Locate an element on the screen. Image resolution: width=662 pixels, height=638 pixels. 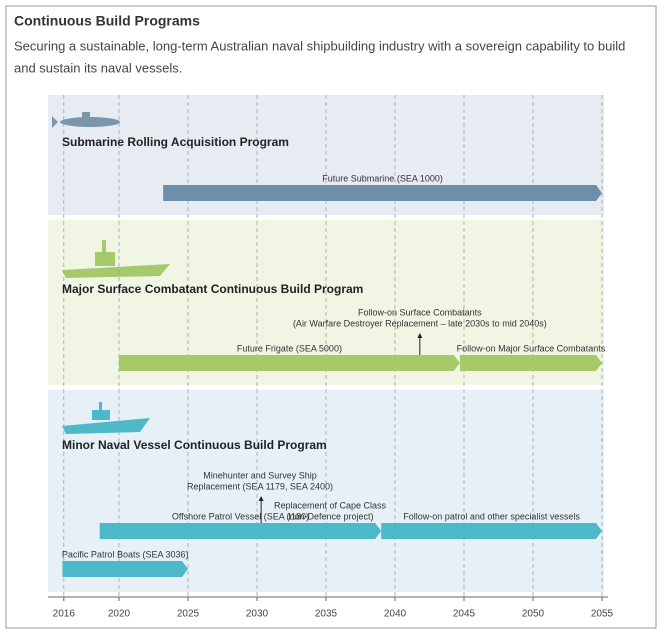
annotation: (non-Defence project) is located at coordinates (329, 516).